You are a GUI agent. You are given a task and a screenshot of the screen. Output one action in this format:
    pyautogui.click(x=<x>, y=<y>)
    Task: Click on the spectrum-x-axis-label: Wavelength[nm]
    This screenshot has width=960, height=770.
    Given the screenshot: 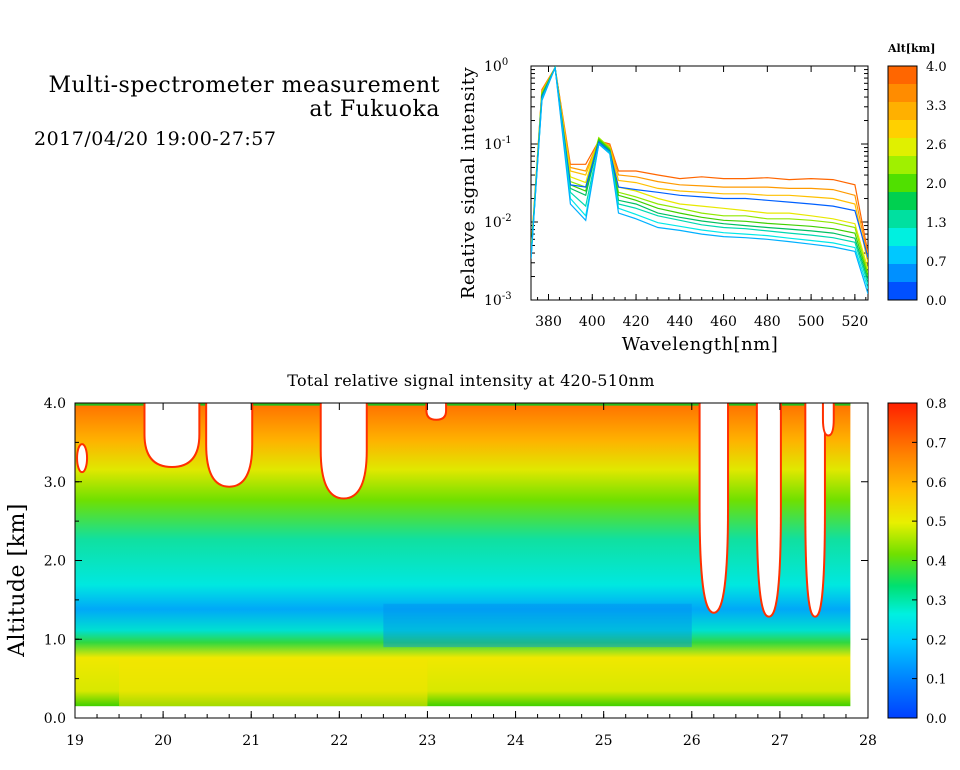 What is the action you would take?
    pyautogui.click(x=700, y=344)
    